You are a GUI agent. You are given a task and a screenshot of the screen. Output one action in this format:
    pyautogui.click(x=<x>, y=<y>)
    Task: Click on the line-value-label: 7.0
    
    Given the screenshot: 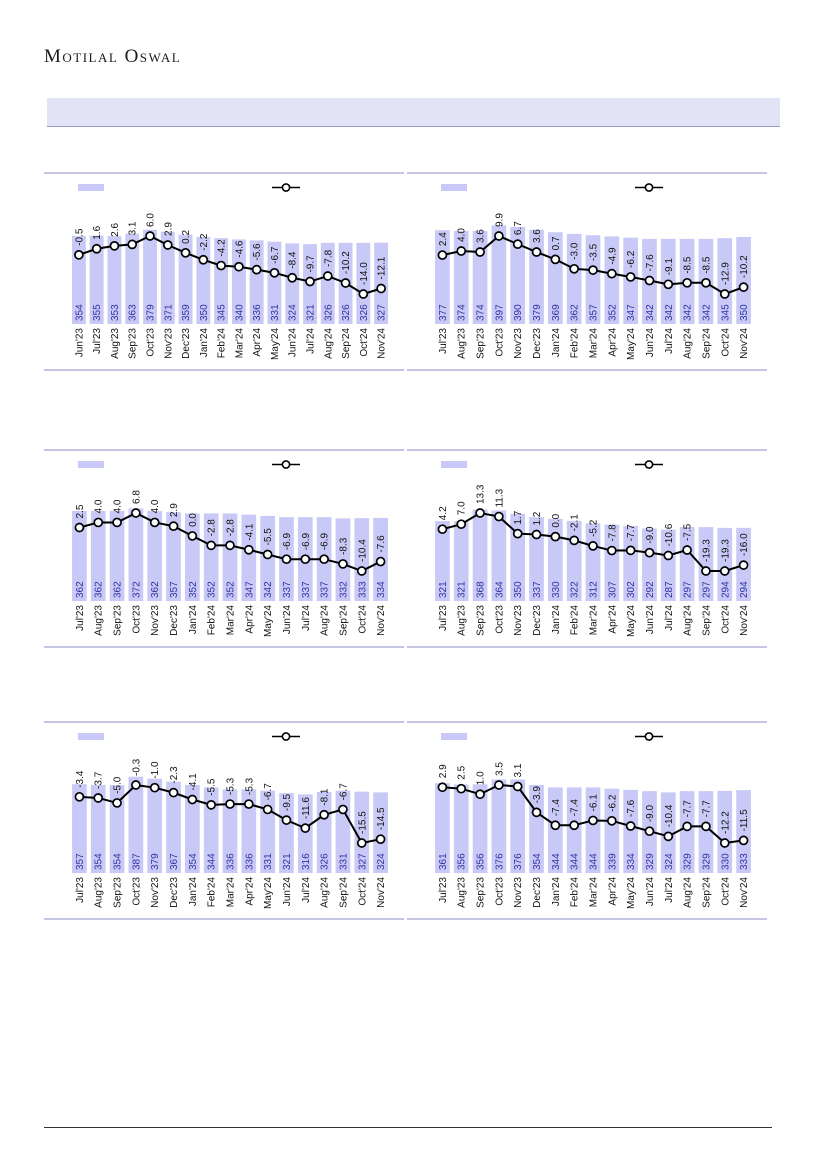 What is the action you would take?
    pyautogui.click(x=462, y=508)
    